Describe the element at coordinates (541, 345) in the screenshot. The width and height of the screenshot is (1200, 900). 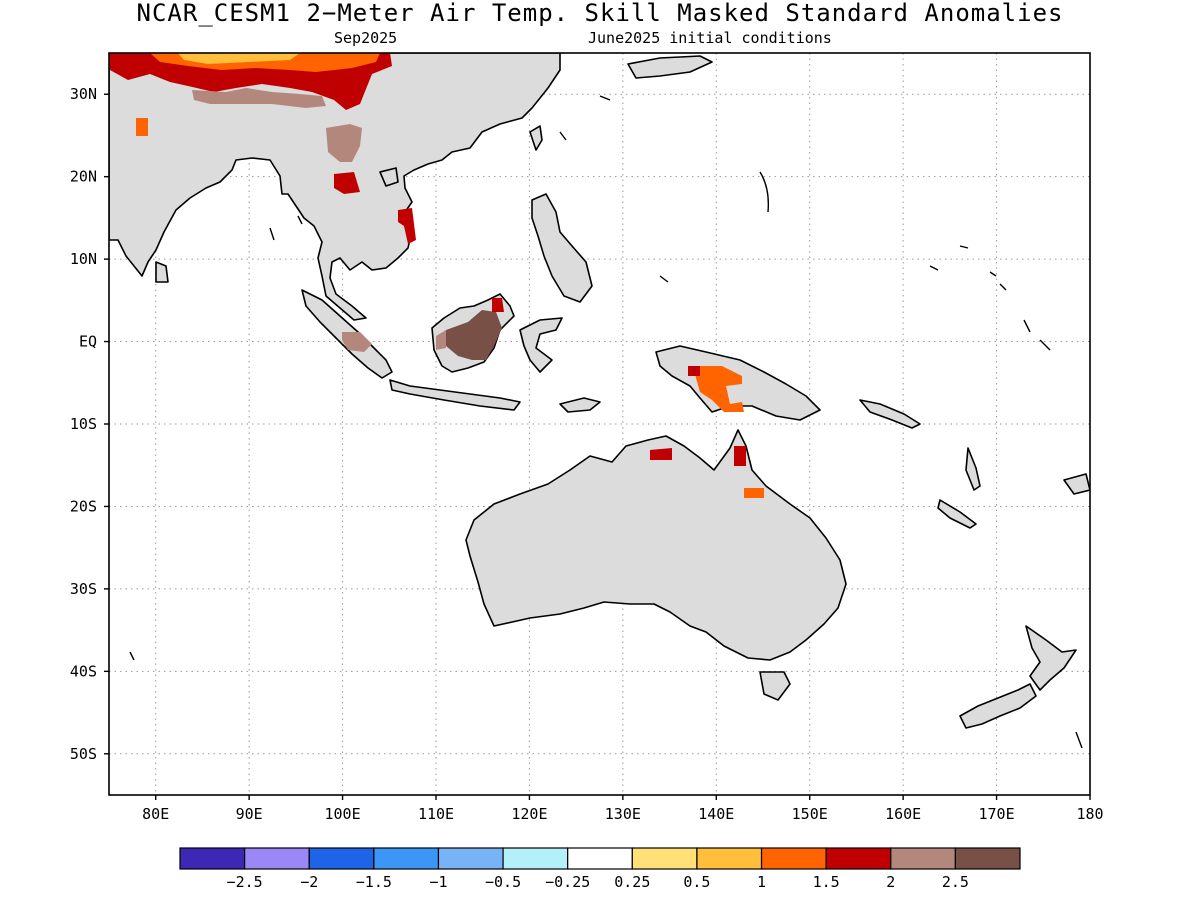
I see `sulawesi` at that location.